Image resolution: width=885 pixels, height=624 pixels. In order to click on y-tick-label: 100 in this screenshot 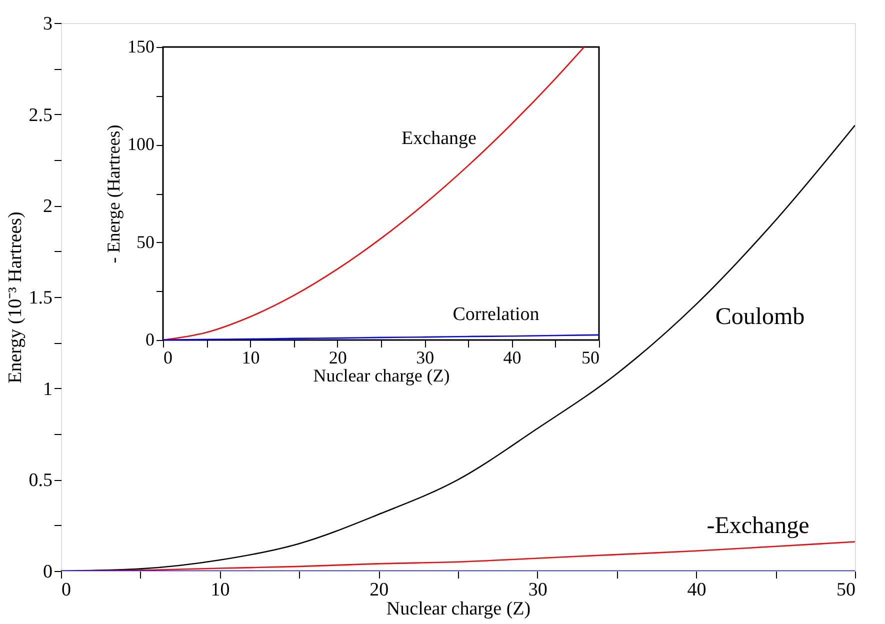, I will do `click(141, 144)`.